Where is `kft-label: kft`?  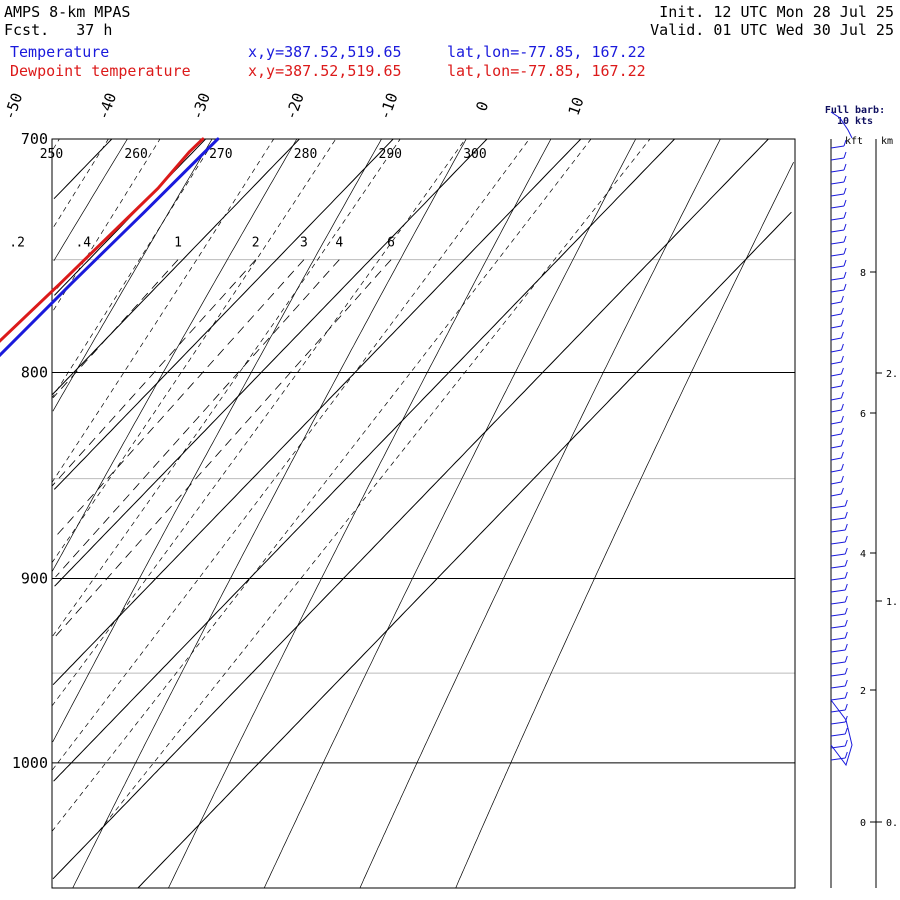 kft-label: kft is located at coordinates (854, 141).